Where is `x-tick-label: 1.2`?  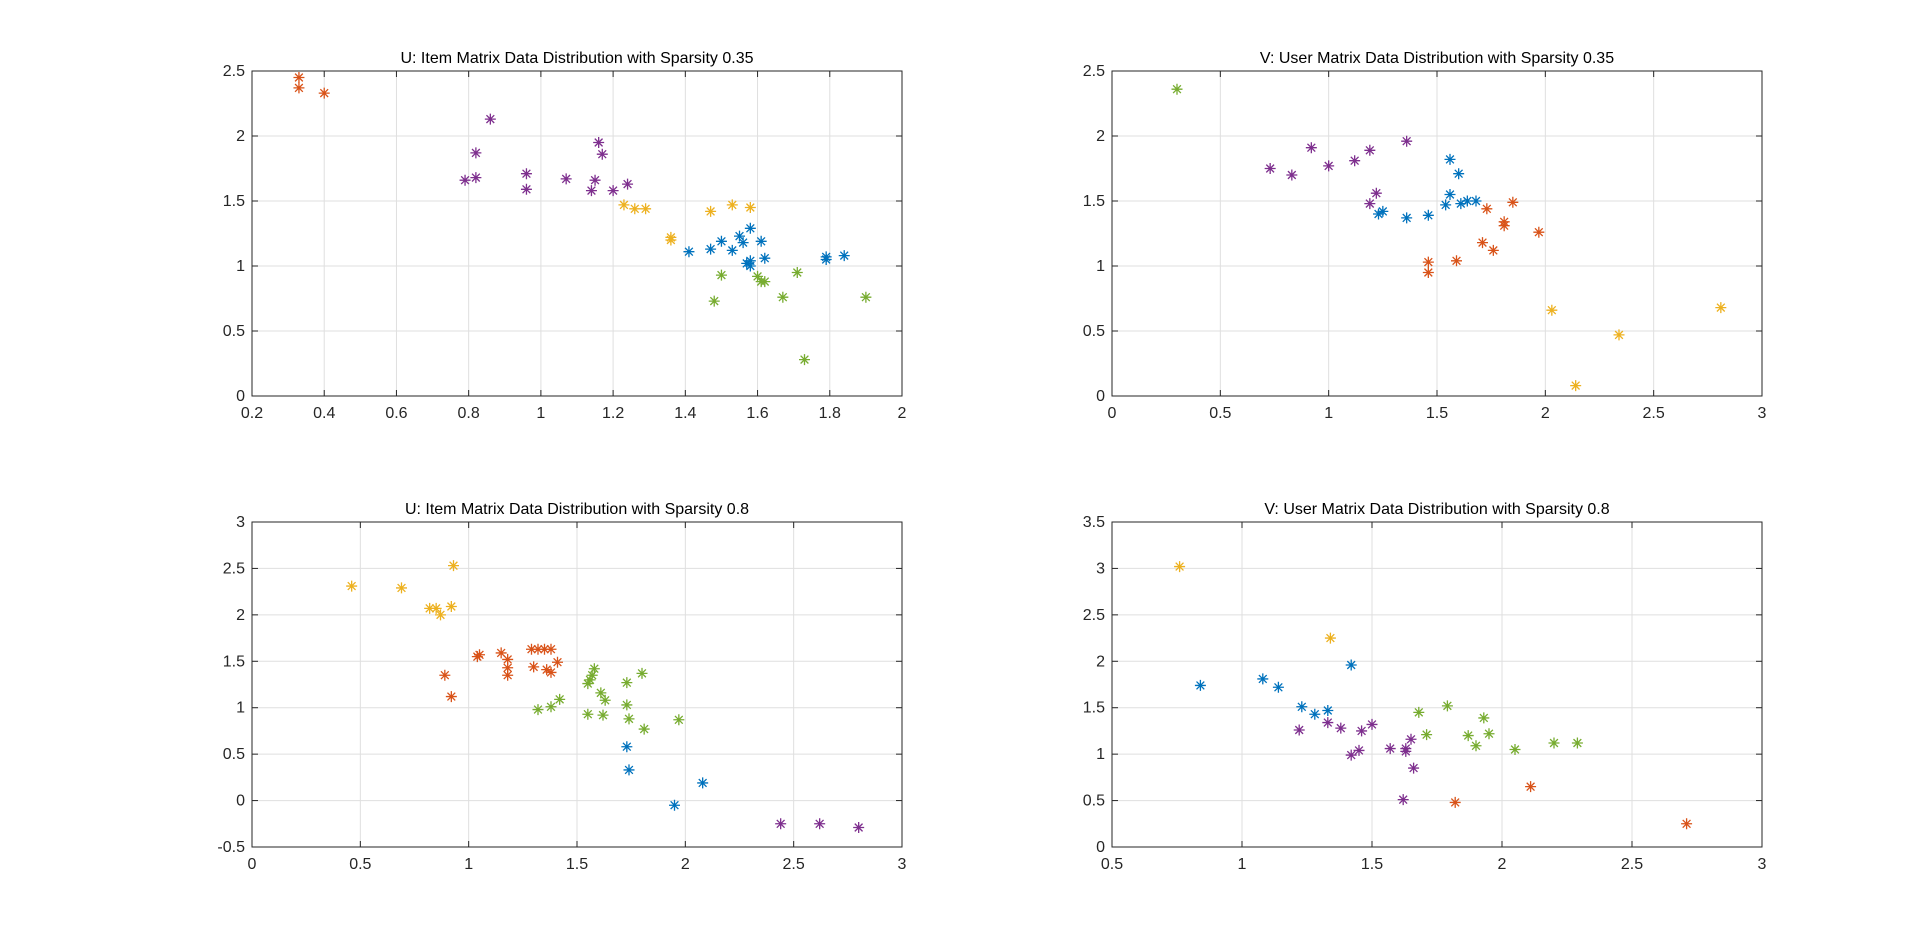
x-tick-label: 1.2 is located at coordinates (613, 413).